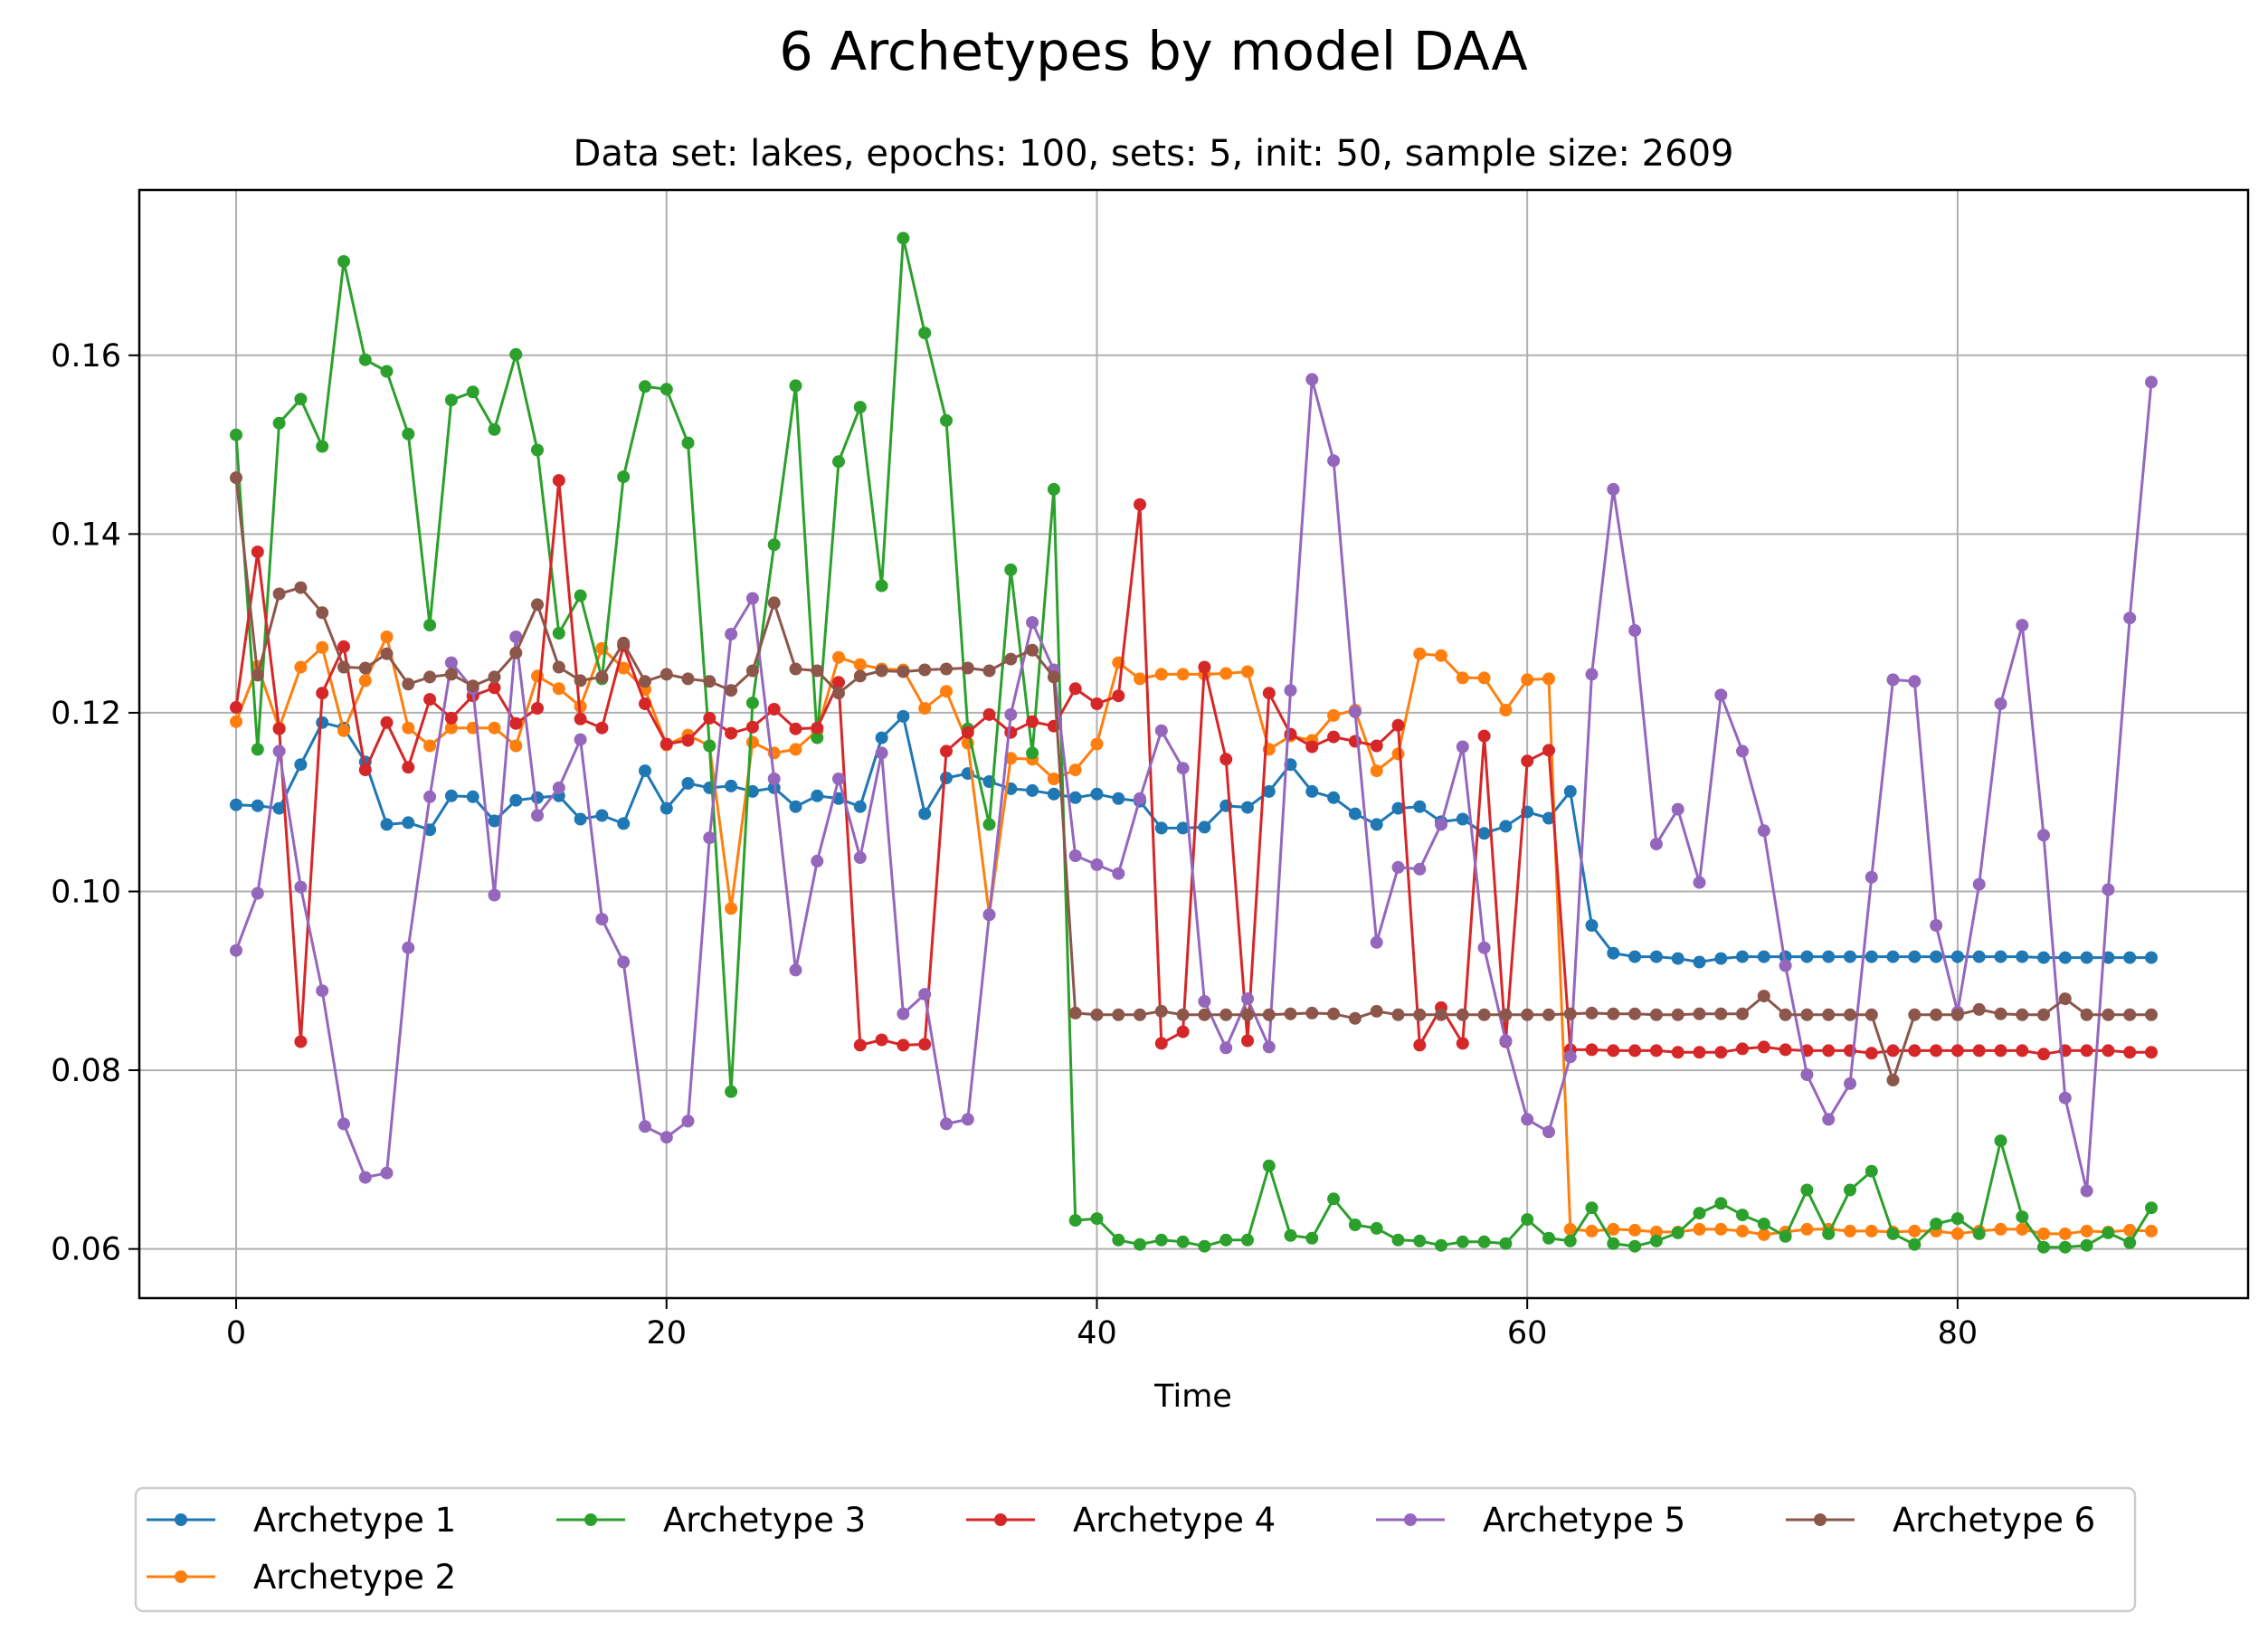 The image size is (2268, 1631). Describe the element at coordinates (86, 1250) in the screenshot. I see `y-tick-label: 0.06` at that location.